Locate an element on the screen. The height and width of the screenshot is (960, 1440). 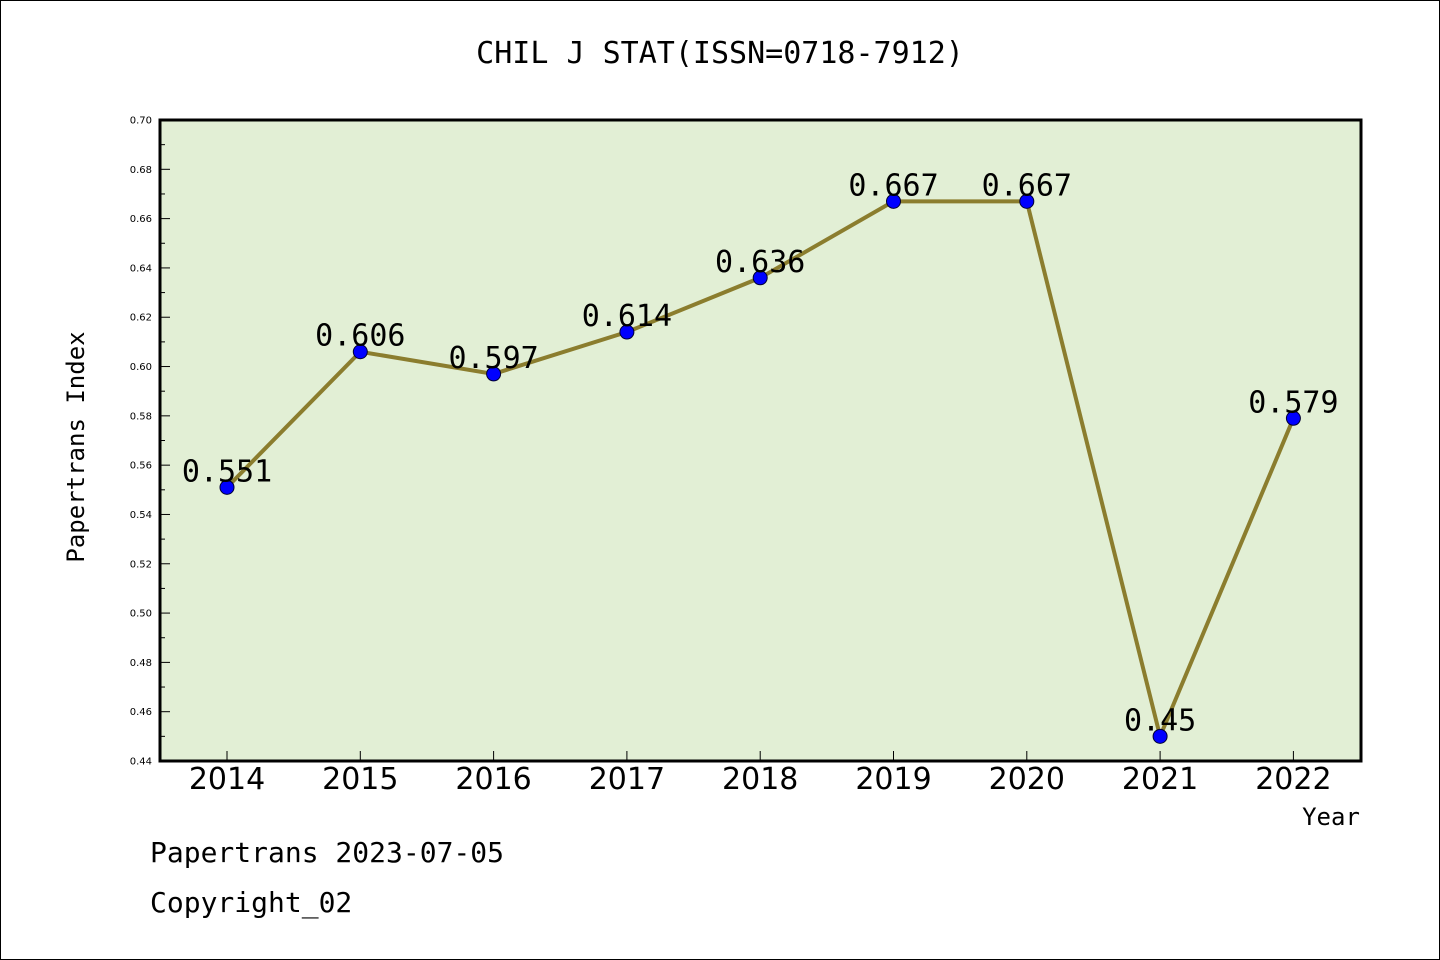
x-tick-label: 2015 is located at coordinates (360, 779).